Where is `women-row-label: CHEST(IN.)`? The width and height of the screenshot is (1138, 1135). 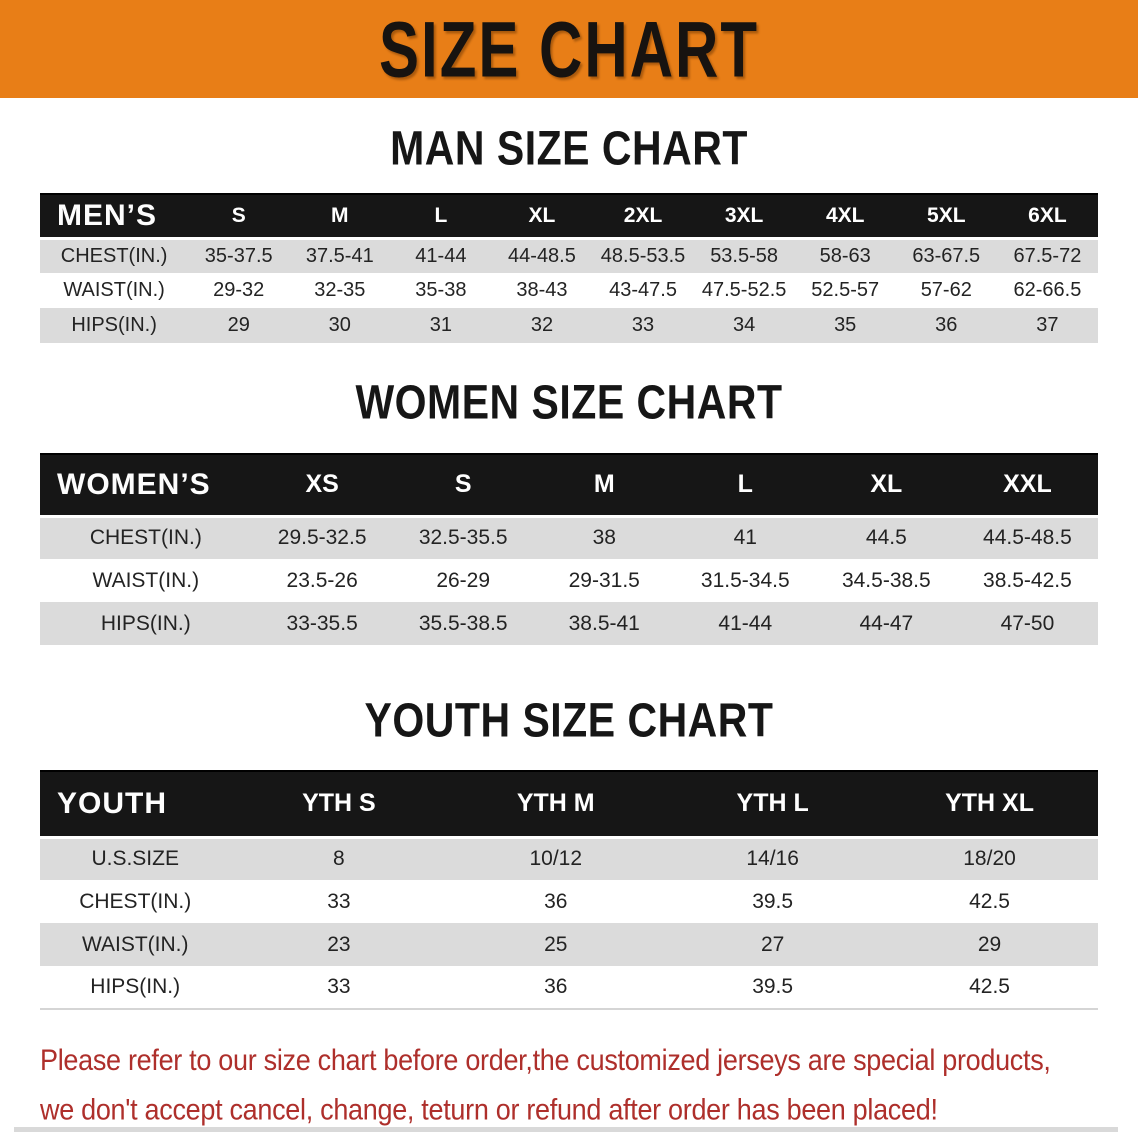
women-row-label: CHEST(IN.) is located at coordinates (146, 537).